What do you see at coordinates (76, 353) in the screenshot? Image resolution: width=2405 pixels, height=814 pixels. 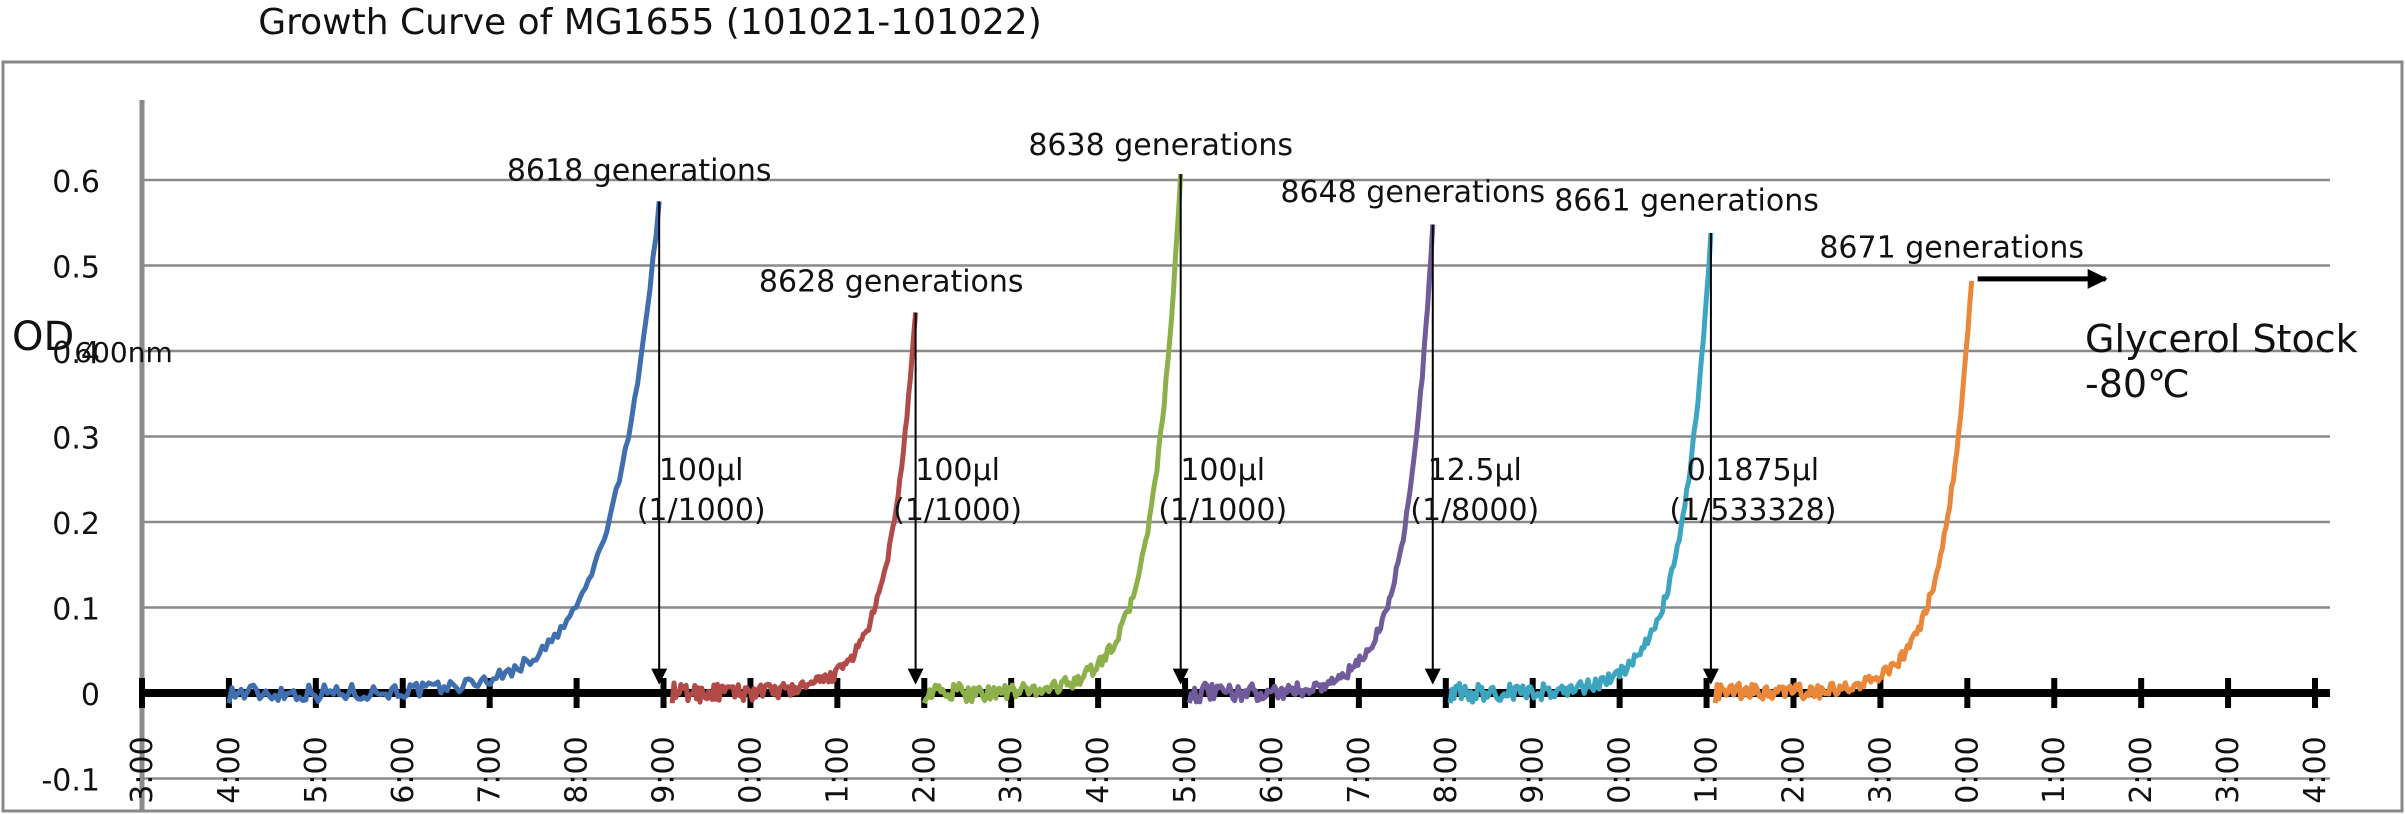 I see `y-tick-label: 0.4` at bounding box center [76, 353].